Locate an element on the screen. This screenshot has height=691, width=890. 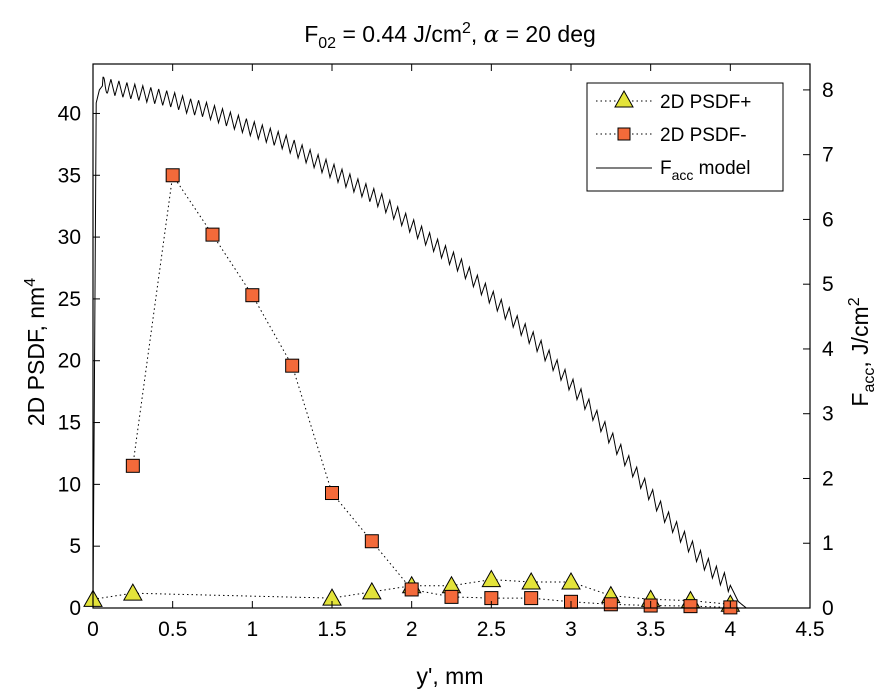
x-tick-label: 0.5 is located at coordinates (172, 629).